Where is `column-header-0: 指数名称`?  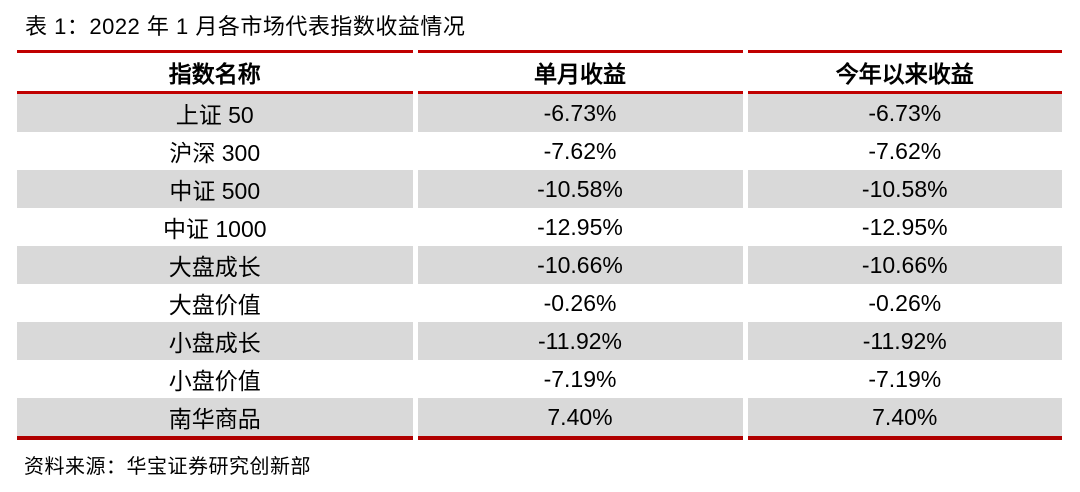 column-header-0: 指数名称 is located at coordinates (216, 72).